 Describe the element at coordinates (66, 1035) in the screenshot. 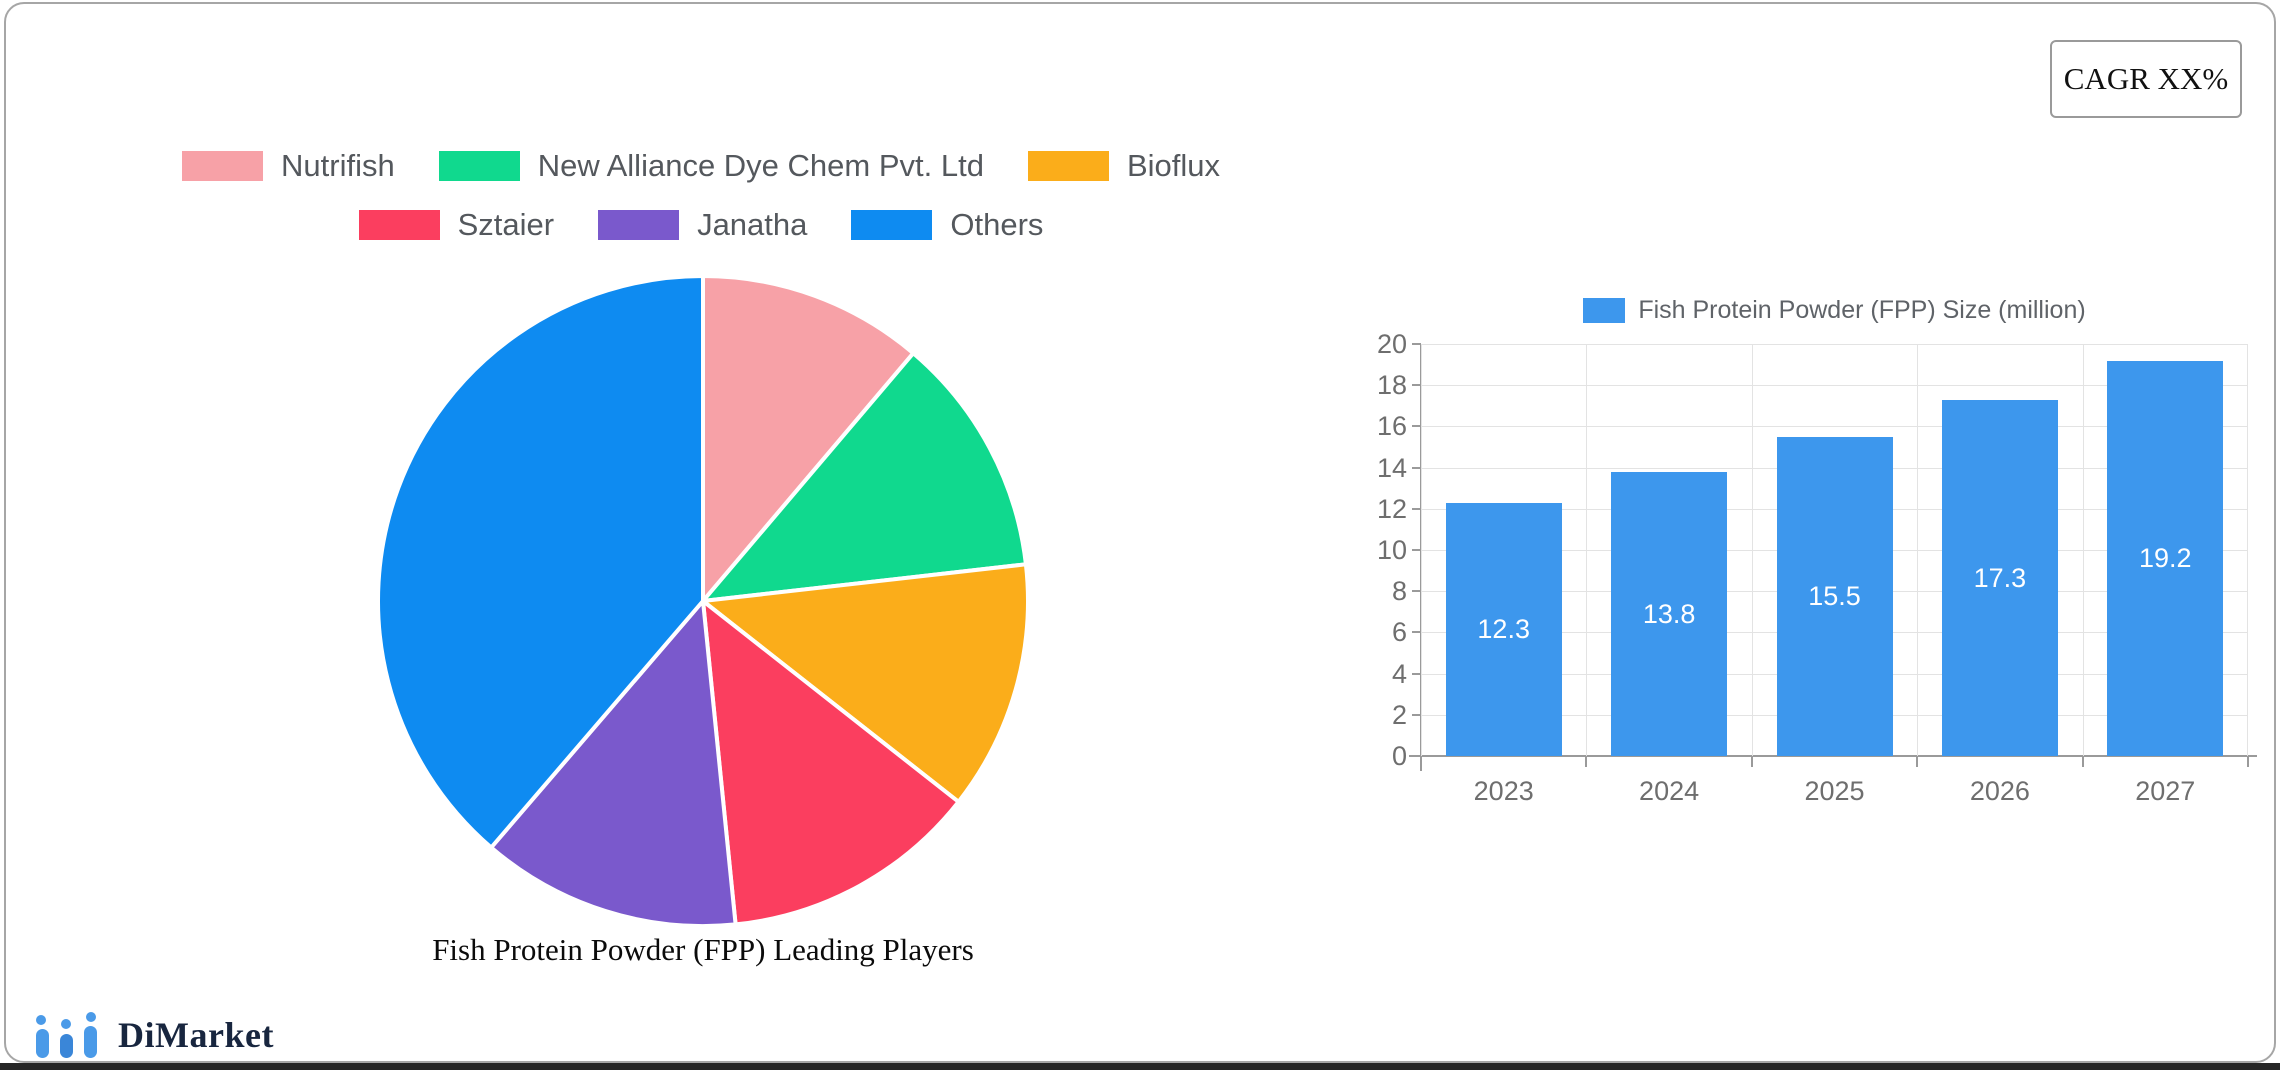

I see `mini-bar-chart-icon` at that location.